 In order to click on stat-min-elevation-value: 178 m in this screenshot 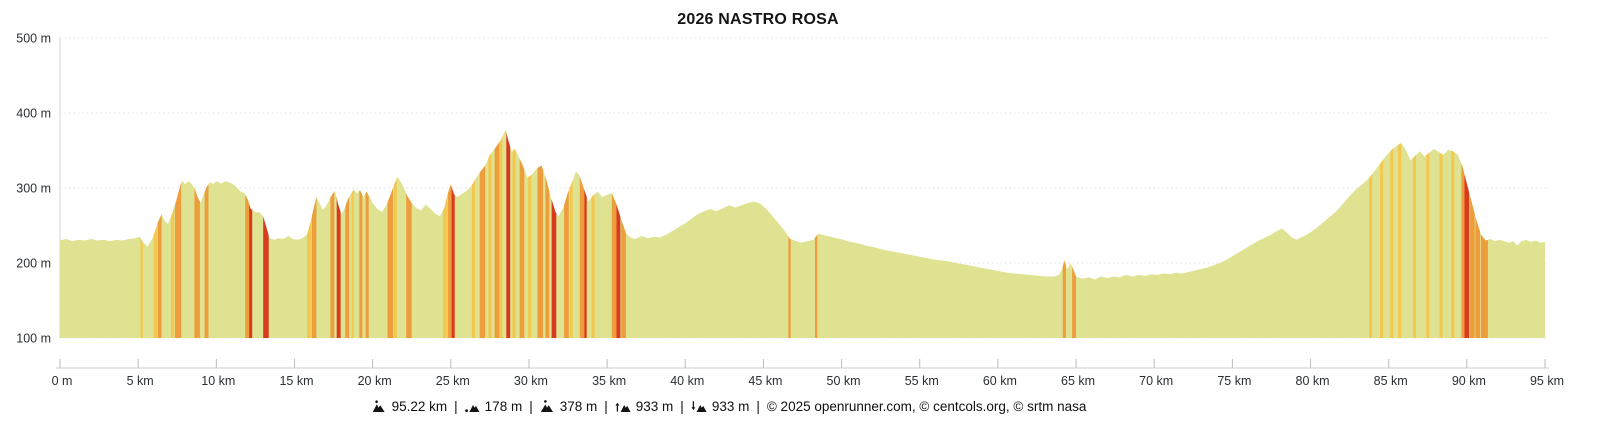, I will do `click(503, 406)`.